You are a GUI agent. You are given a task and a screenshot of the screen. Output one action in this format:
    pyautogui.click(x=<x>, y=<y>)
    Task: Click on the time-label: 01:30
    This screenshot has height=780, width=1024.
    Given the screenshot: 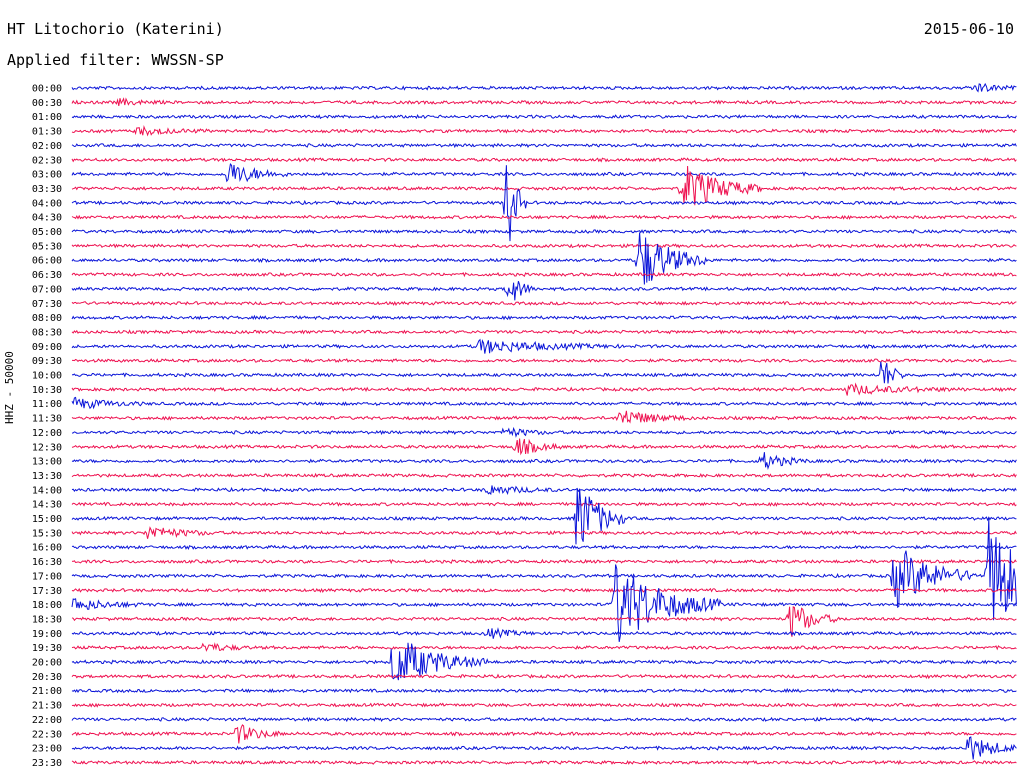 What is the action you would take?
    pyautogui.click(x=47, y=132)
    